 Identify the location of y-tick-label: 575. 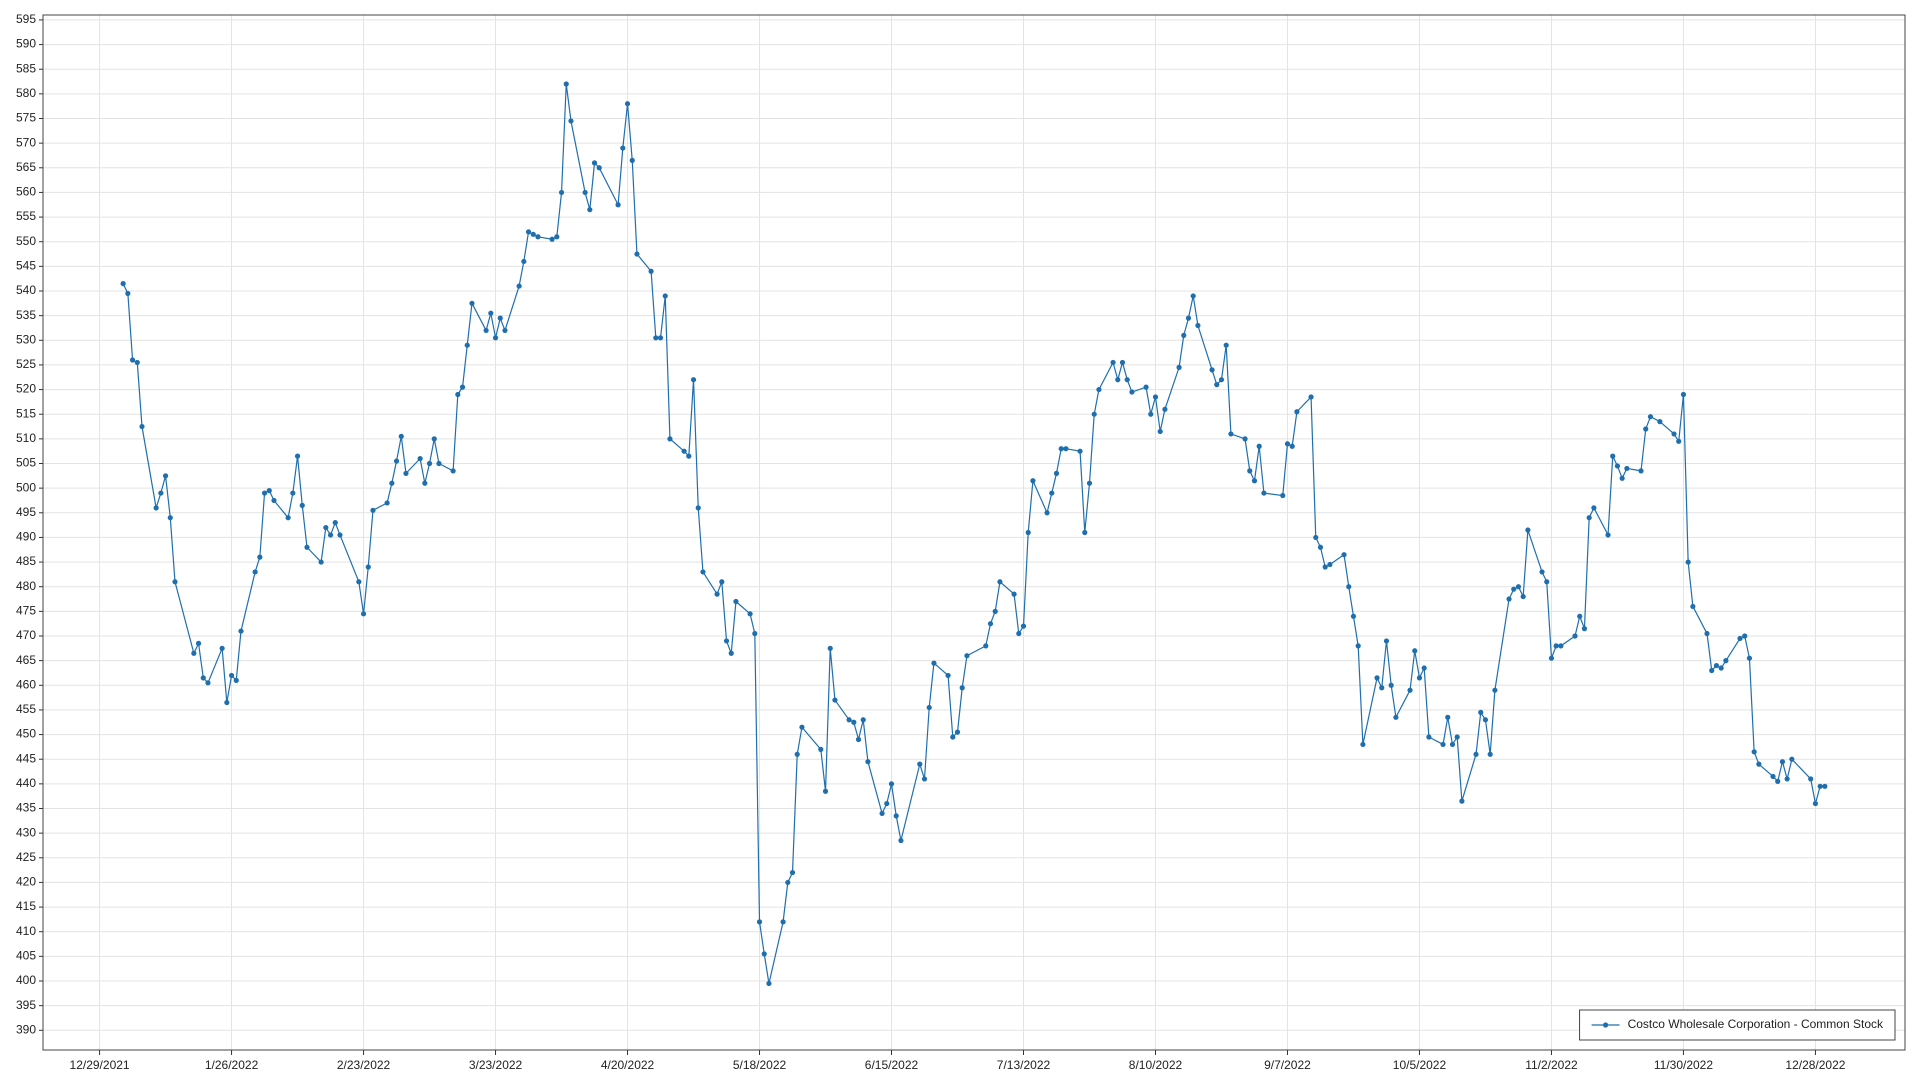
(26, 118).